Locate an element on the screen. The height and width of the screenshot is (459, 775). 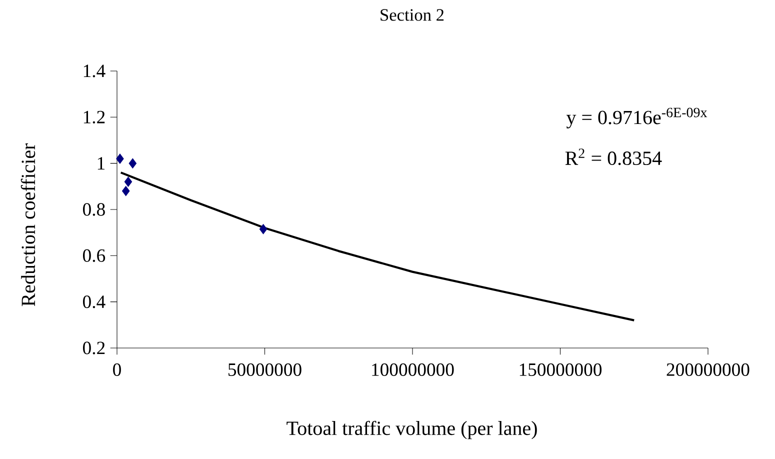
y-axis-title: Reduction coefficier is located at coordinates (28, 224).